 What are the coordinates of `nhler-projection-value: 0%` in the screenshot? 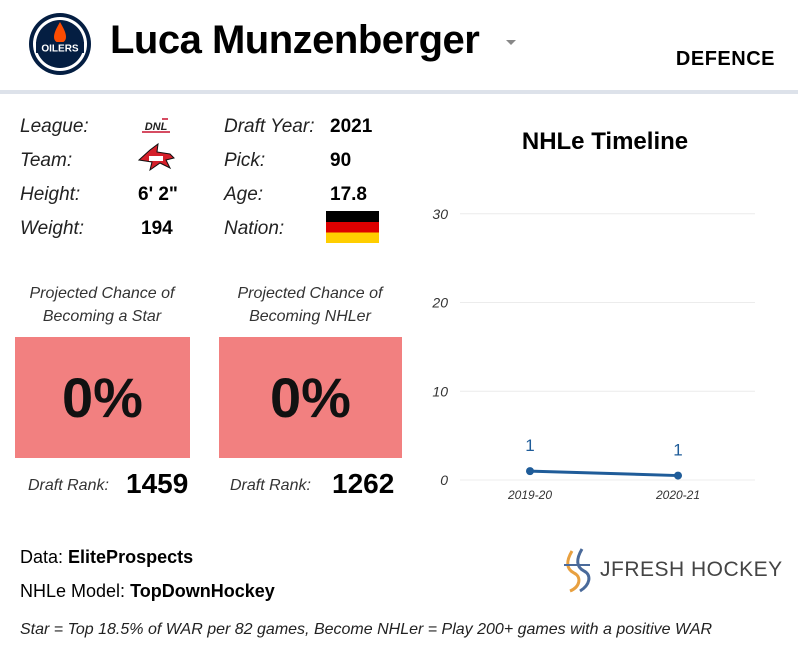 It's located at (310, 397).